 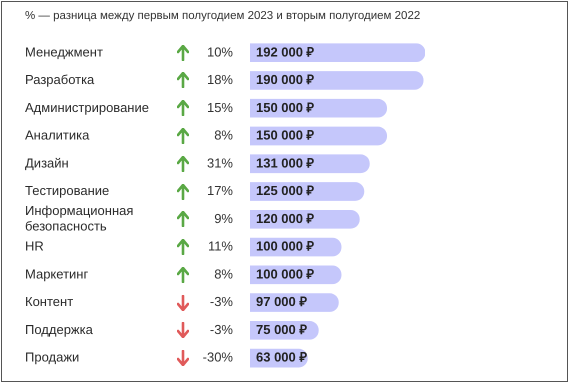 I want to click on y-tick-label: Дизайн, so click(x=47, y=162).